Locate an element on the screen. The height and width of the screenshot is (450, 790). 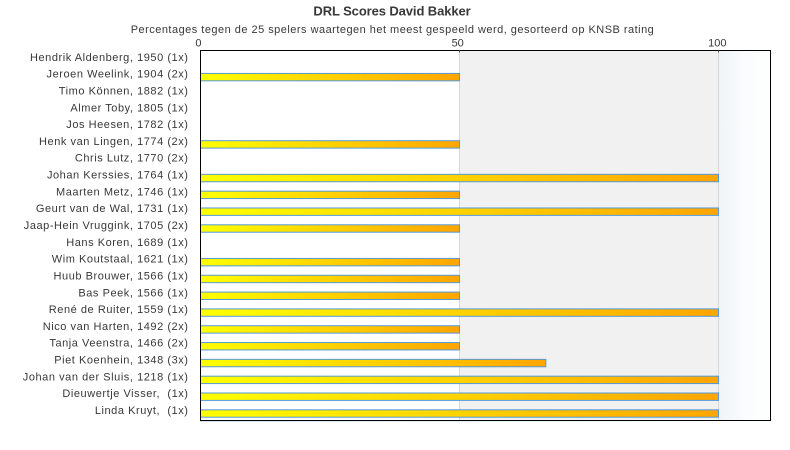
svg-text: Bas Peek, 1566 (1x) is located at coordinates (133, 293).